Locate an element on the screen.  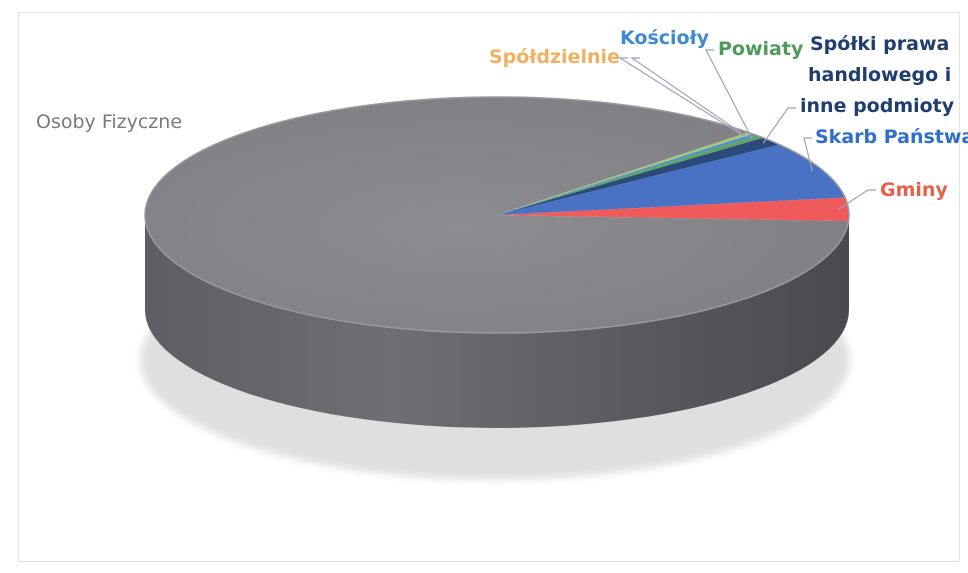
slice-label-spolki-line1: Spółki prawa is located at coordinates (879, 44).